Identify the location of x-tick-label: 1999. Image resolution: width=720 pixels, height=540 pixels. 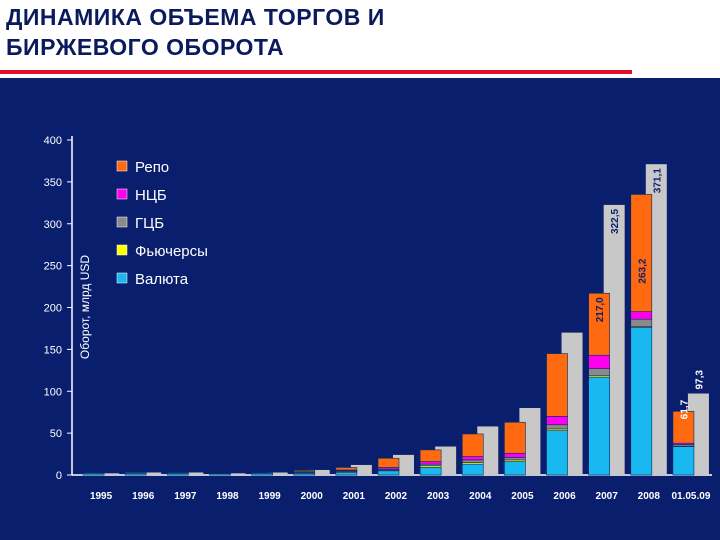
(269, 496).